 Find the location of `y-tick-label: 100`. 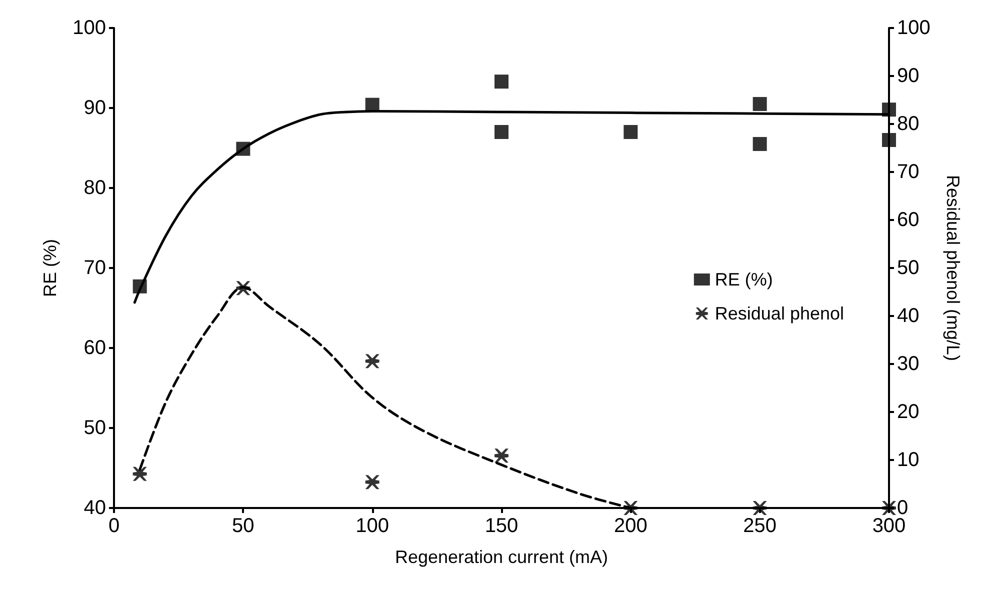

y-tick-label: 100 is located at coordinates (89, 28).